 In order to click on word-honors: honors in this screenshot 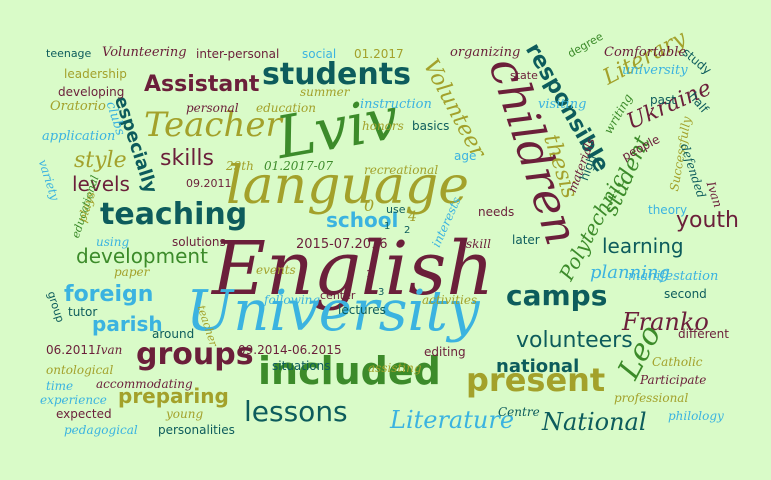, I will do `click(383, 126)`.